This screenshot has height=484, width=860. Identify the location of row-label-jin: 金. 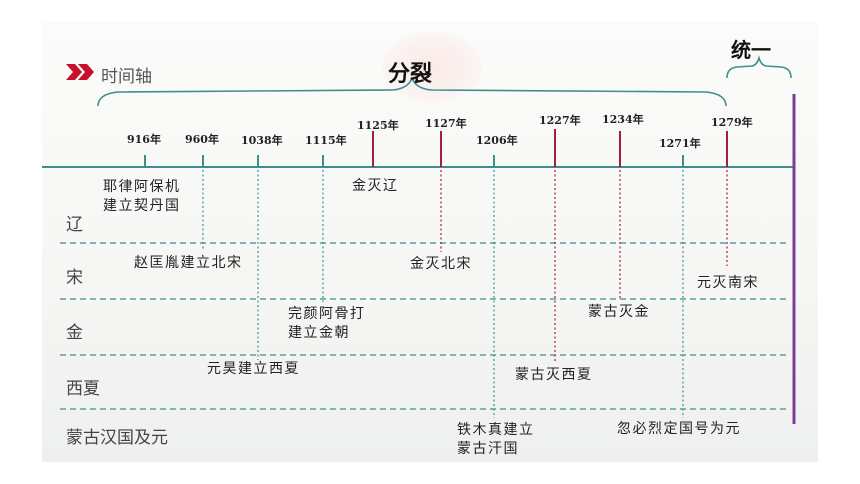
(74, 333).